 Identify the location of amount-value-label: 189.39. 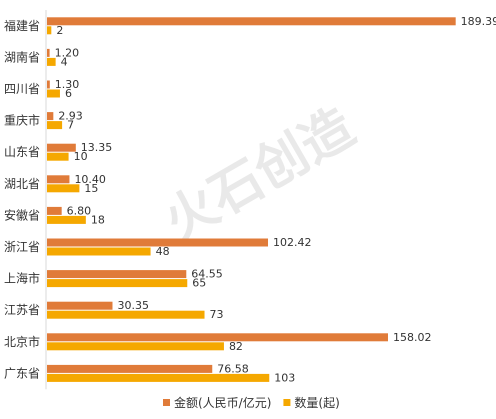
(478, 21).